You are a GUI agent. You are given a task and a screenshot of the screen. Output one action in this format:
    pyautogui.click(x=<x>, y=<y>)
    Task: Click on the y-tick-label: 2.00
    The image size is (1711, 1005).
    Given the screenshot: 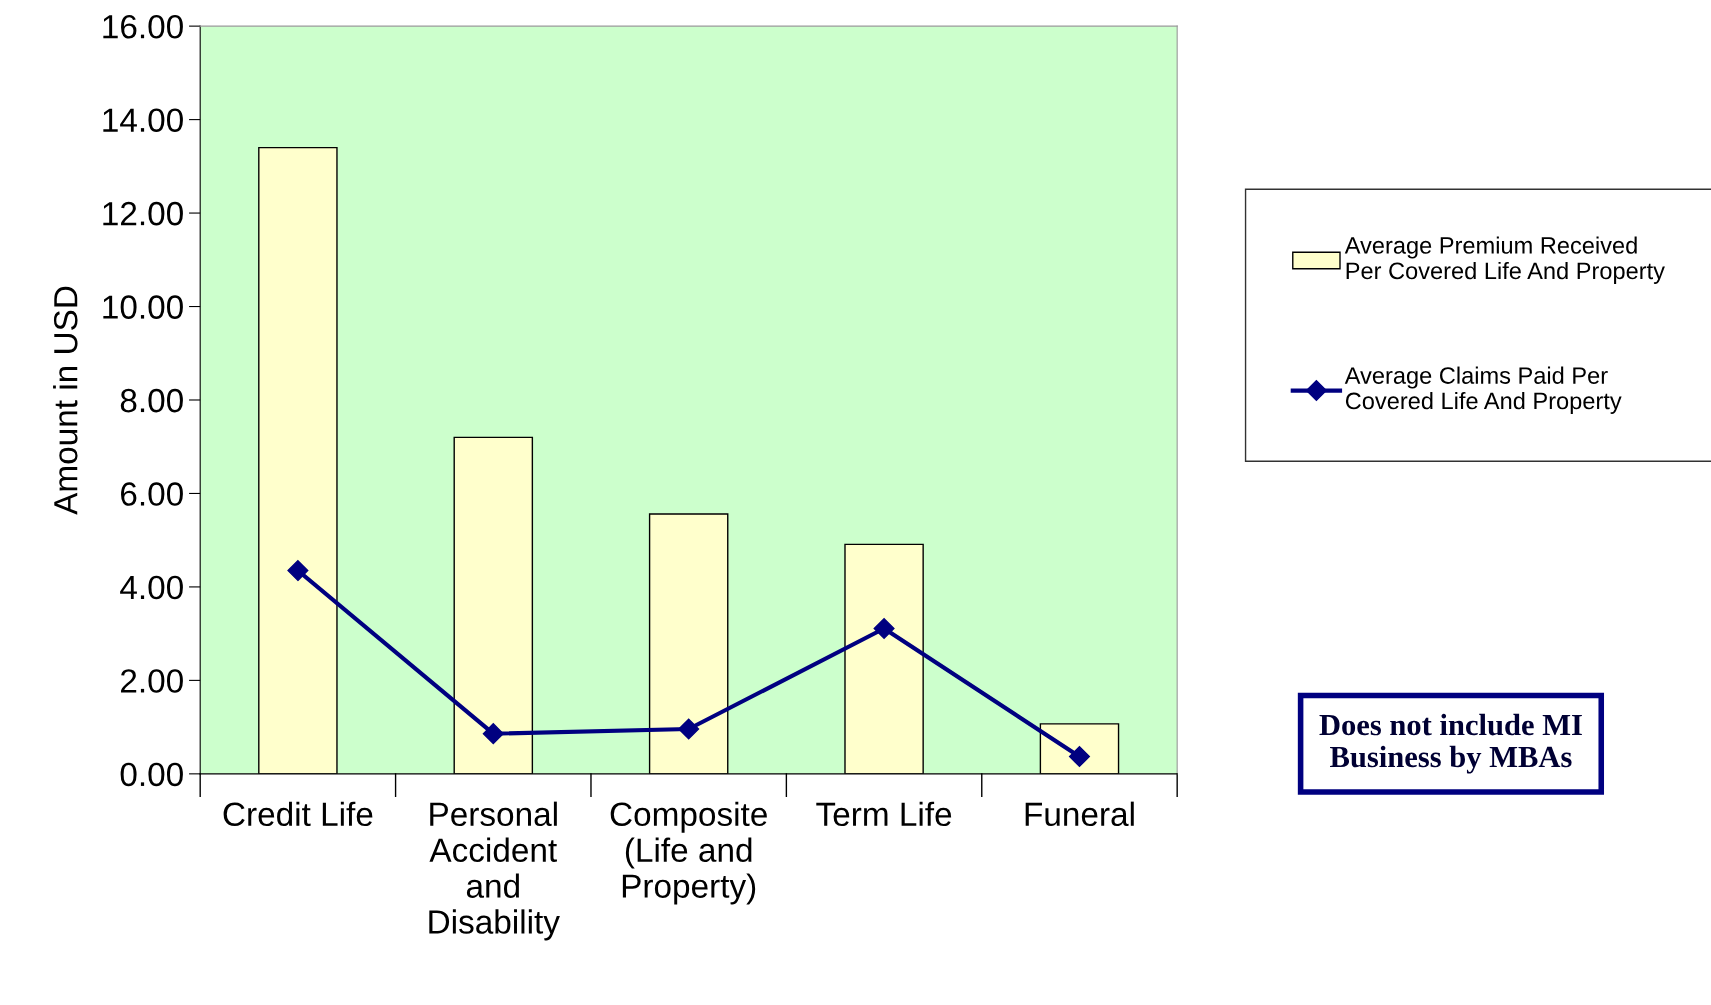 What is the action you would take?
    pyautogui.click(x=152, y=681)
    